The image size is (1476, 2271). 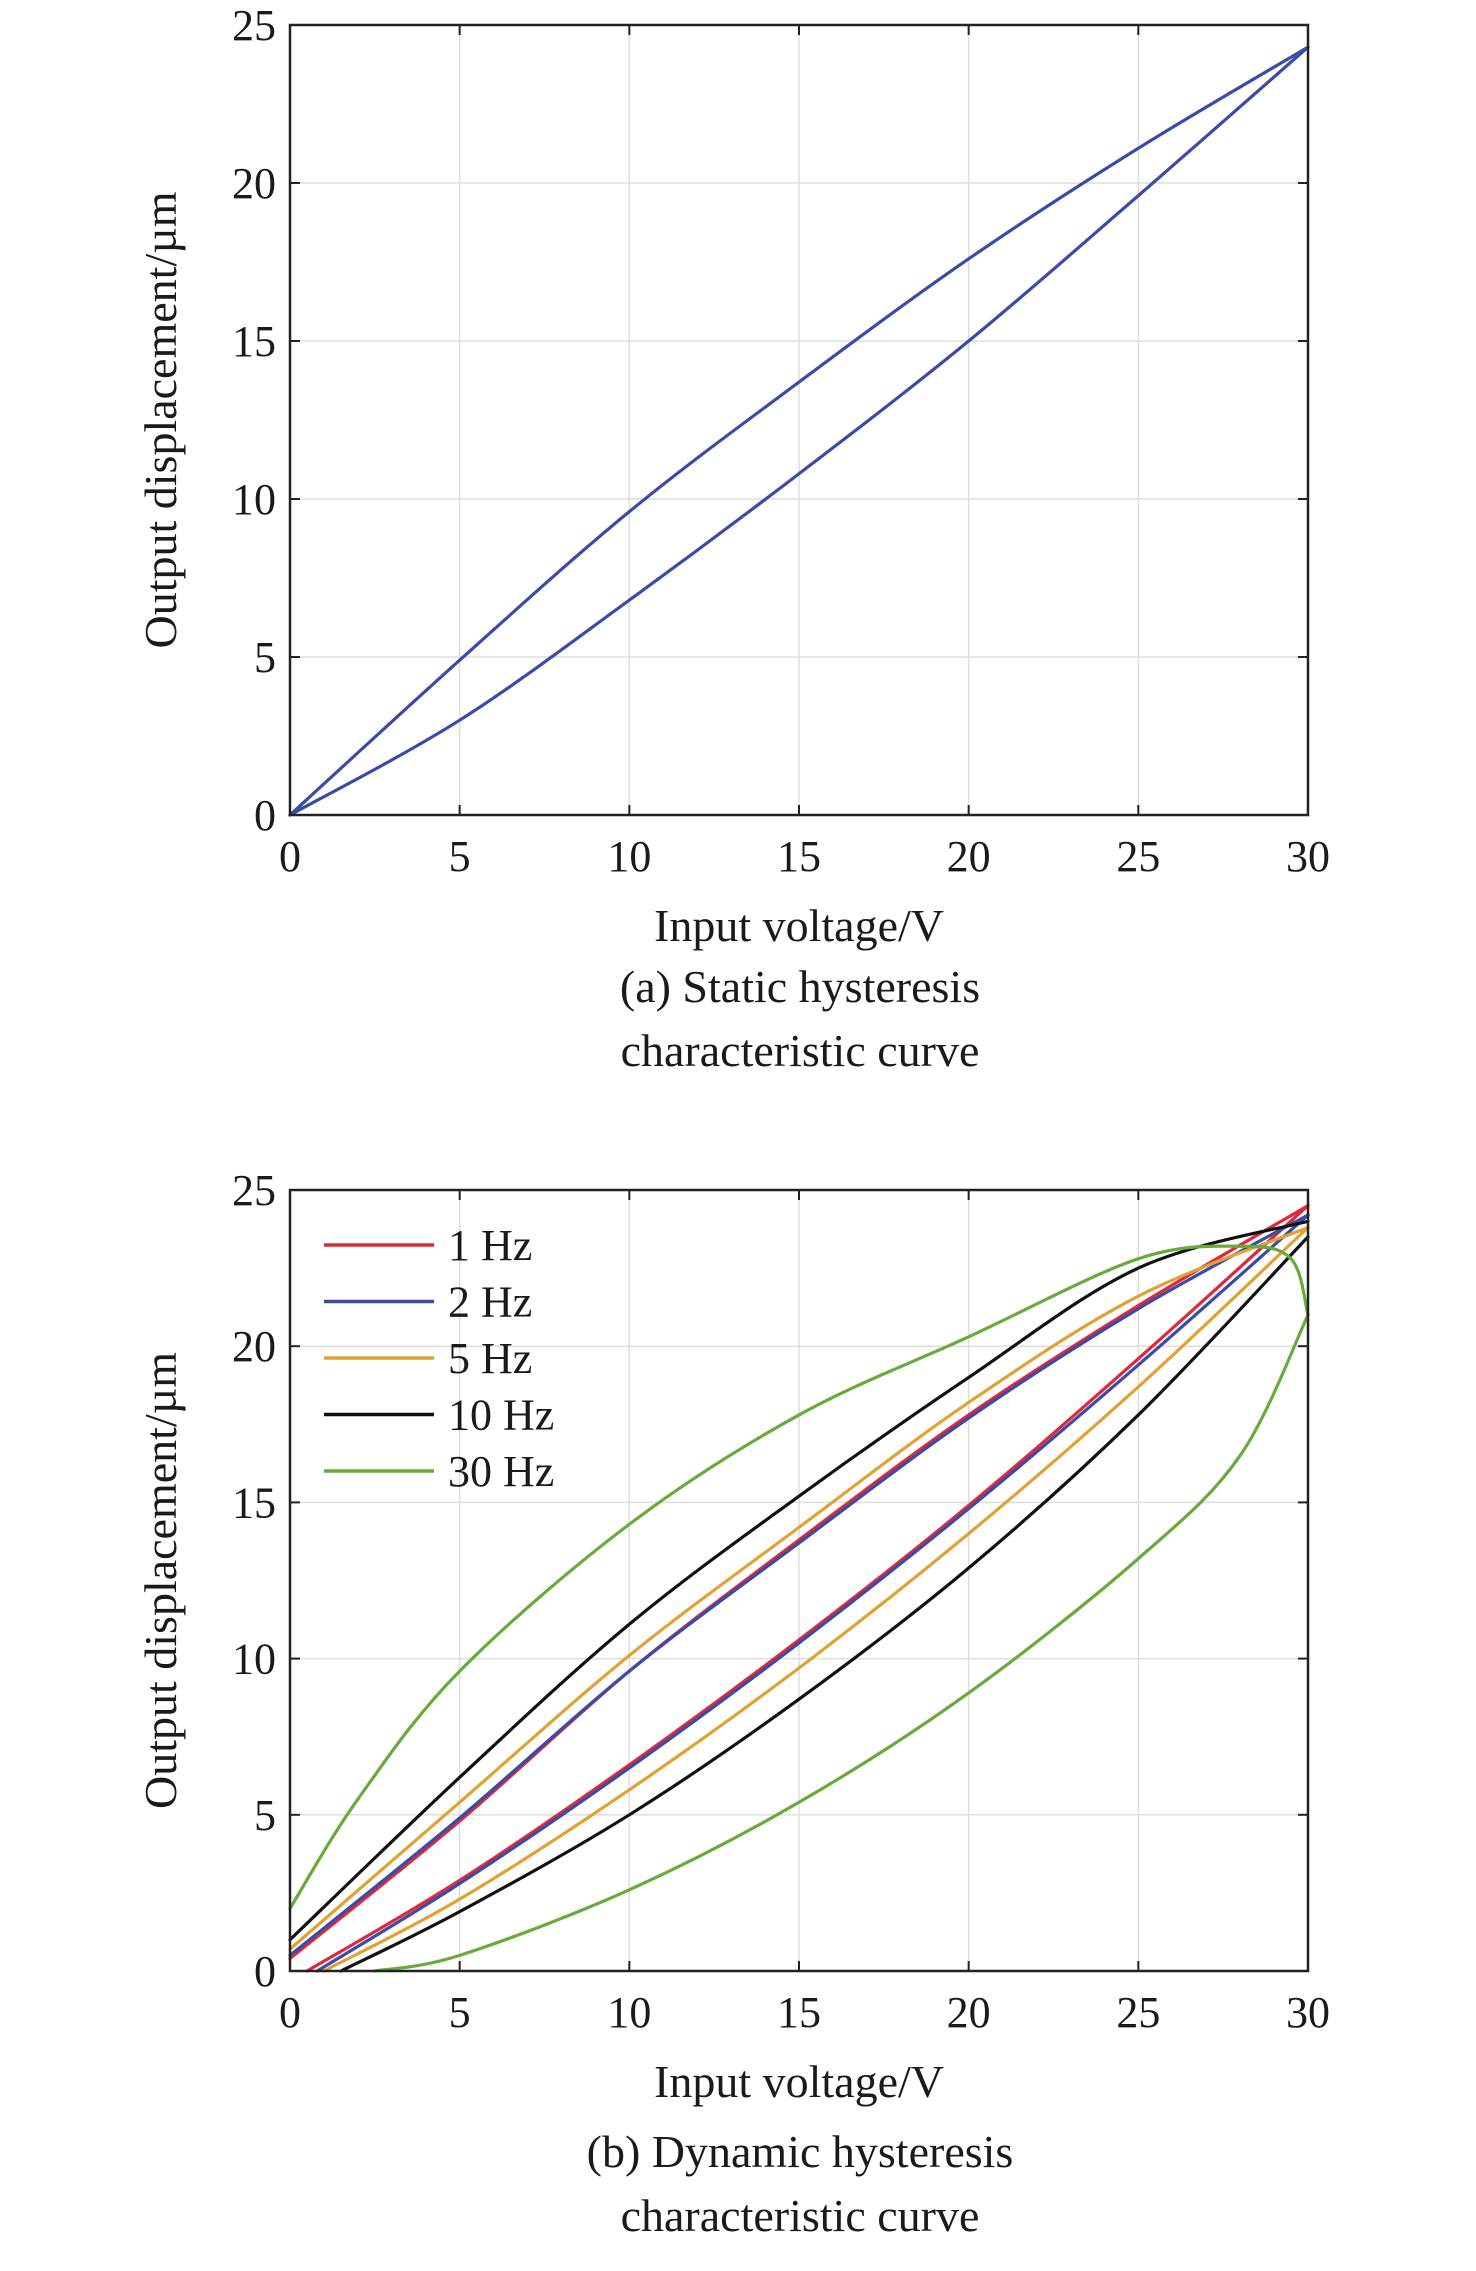 What do you see at coordinates (490, 1302) in the screenshot?
I see `legend-label-2-hz: 2 Hz` at bounding box center [490, 1302].